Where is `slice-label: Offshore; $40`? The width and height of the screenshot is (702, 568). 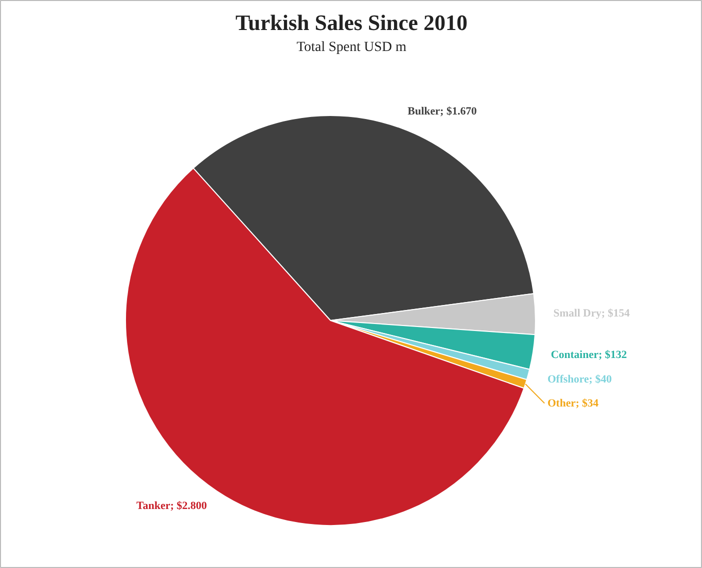 slice-label: Offshore; $40 is located at coordinates (580, 379).